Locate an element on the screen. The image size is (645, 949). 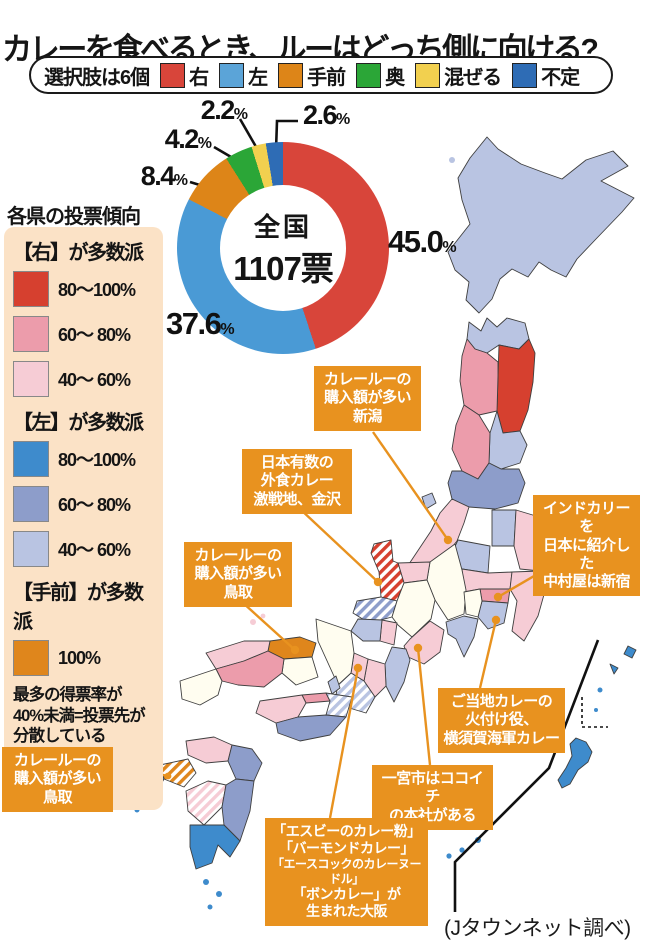
connector-osaka is located at coordinates (344, 743).